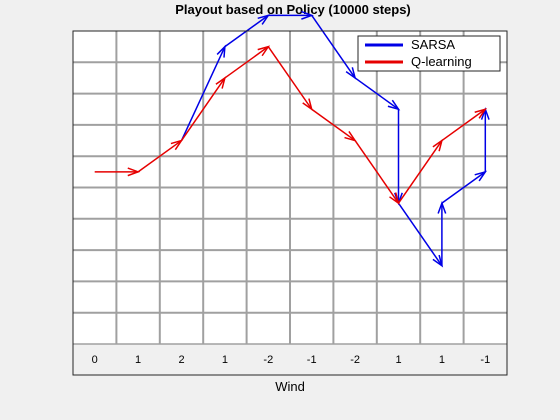 The height and width of the screenshot is (420, 560). What do you see at coordinates (290, 386) in the screenshot?
I see `x-axis-label: Wind` at bounding box center [290, 386].